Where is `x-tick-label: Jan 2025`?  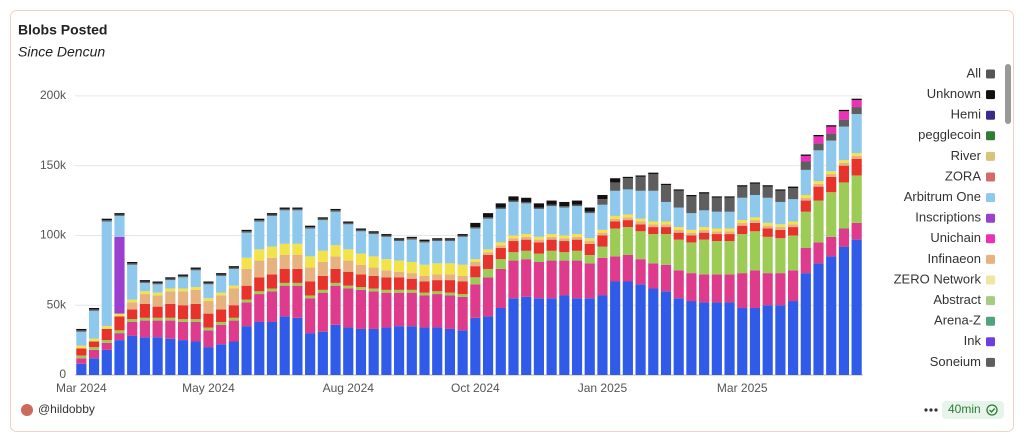 x-tick-label: Jan 2025 is located at coordinates (603, 388).